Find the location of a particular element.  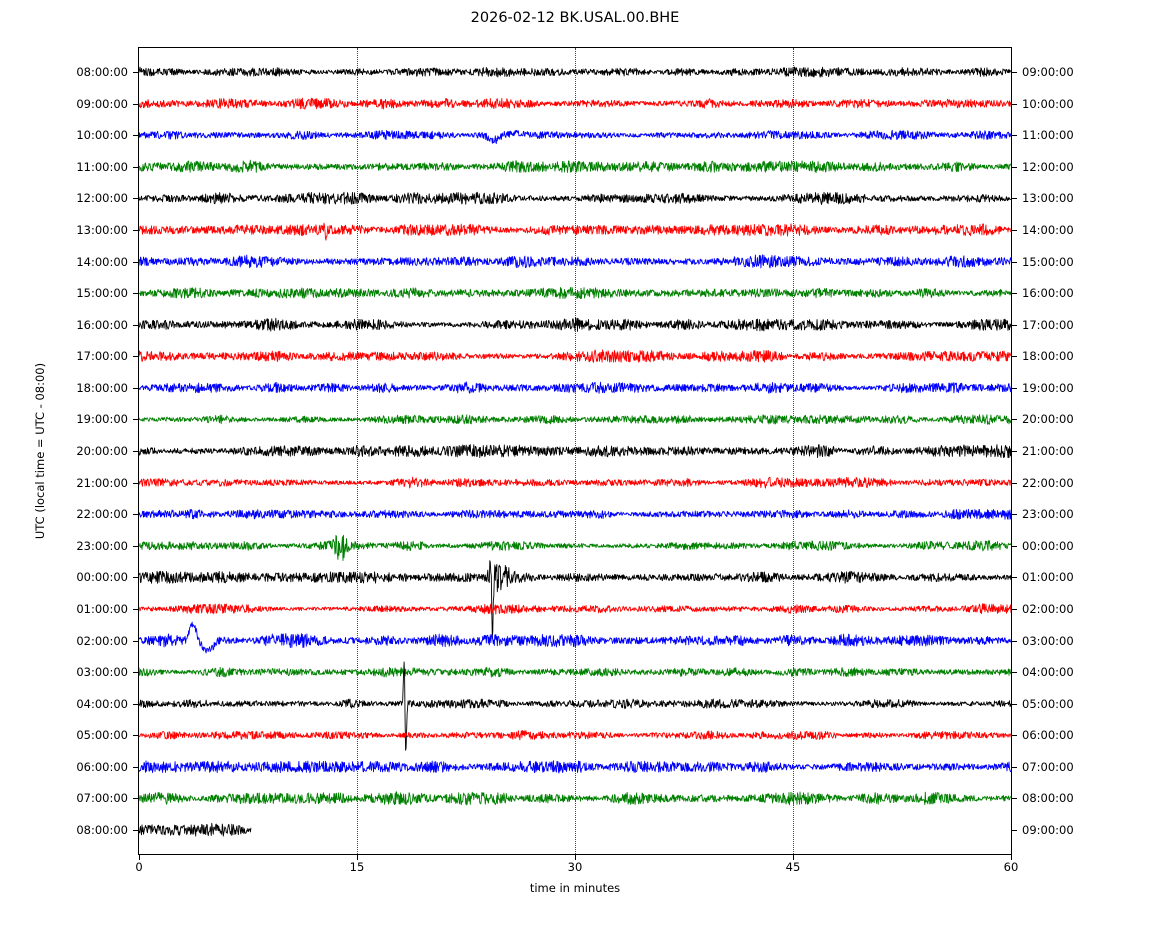

local-time-label: 03:00:00 is located at coordinates (1048, 640).